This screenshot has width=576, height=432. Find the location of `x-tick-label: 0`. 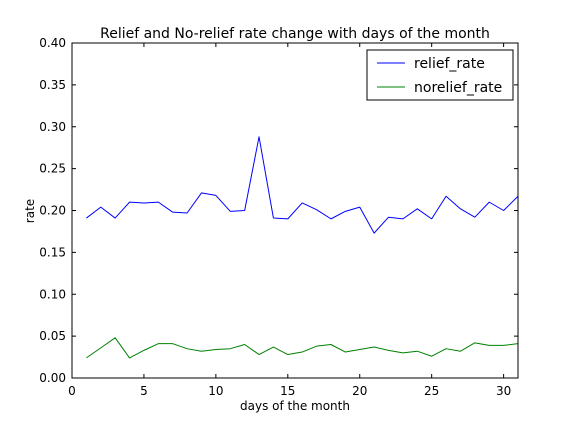

x-tick-label: 0 is located at coordinates (72, 391).